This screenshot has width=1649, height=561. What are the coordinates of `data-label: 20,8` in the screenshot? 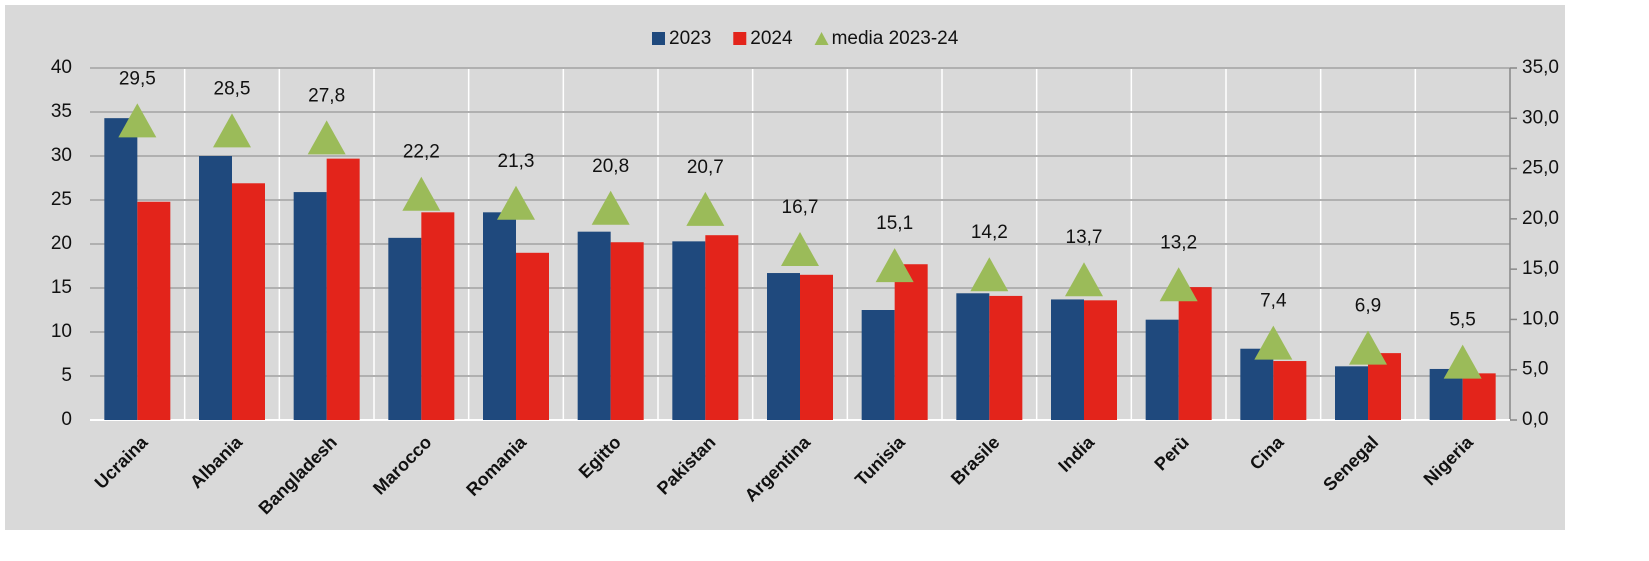 It's located at (610, 166).